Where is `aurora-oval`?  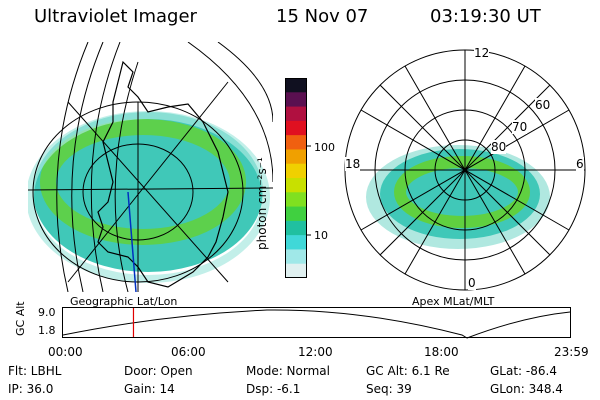
aurora-oval is located at coordinates (143, 182).